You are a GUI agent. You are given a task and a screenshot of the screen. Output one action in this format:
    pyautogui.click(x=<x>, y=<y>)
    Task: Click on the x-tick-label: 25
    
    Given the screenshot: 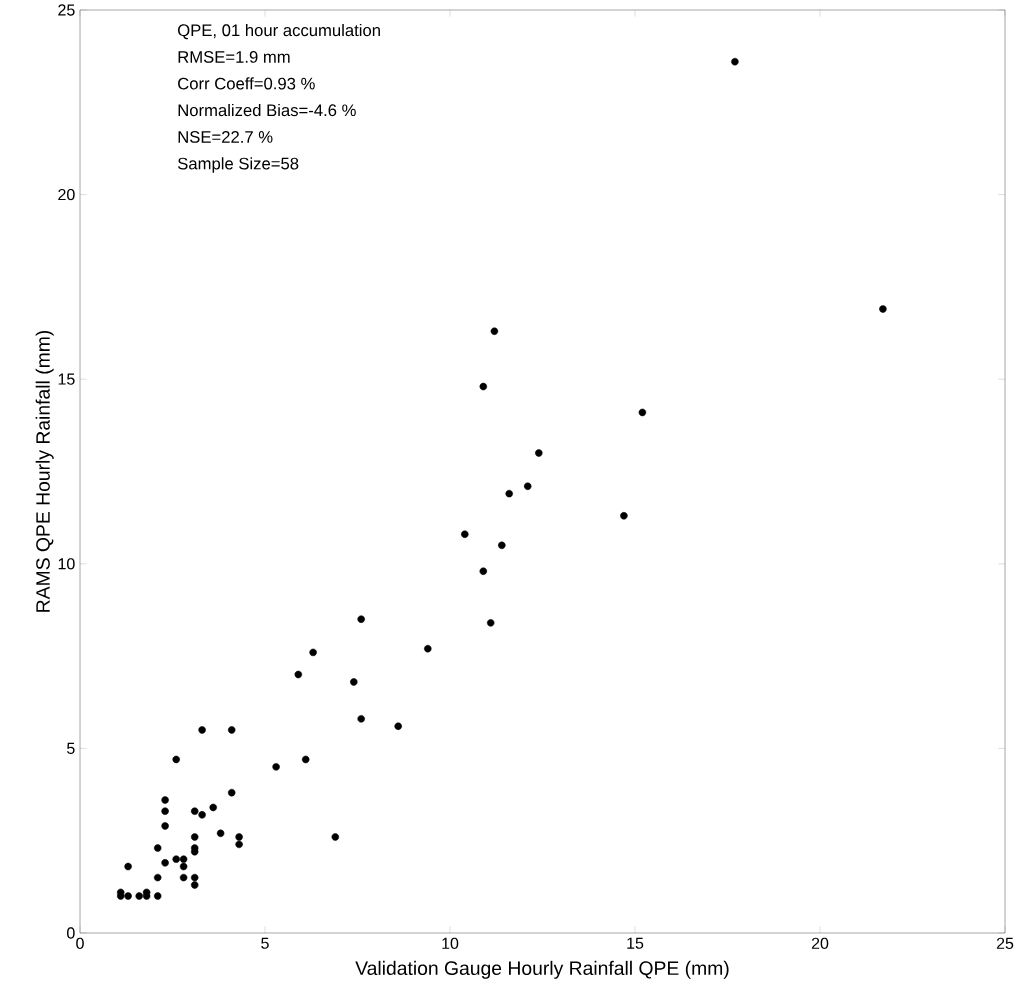 What is the action you would take?
    pyautogui.click(x=1005, y=943)
    